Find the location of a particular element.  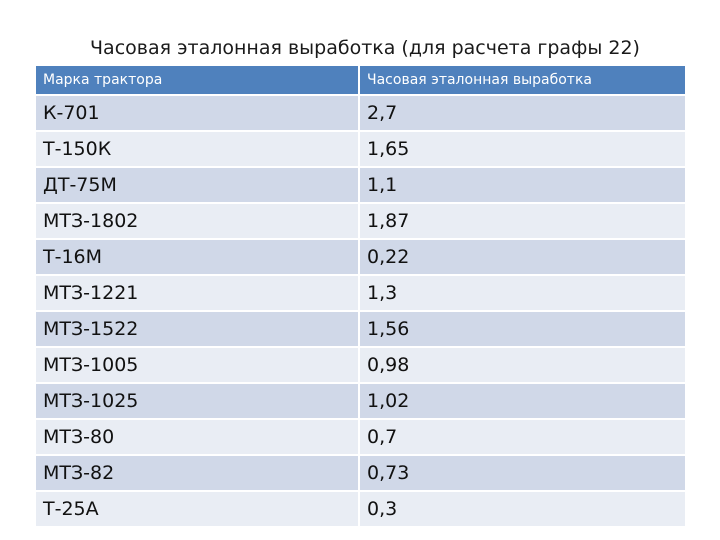

tractor-brand-cell: МТЗ-1802 is located at coordinates (198, 220).